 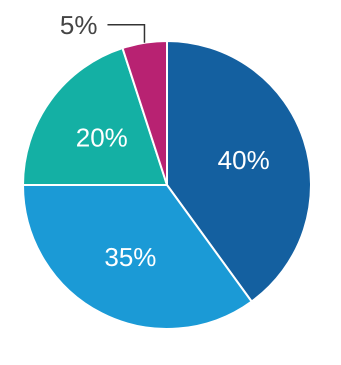 I want to click on data-label: 35%, so click(x=130, y=257).